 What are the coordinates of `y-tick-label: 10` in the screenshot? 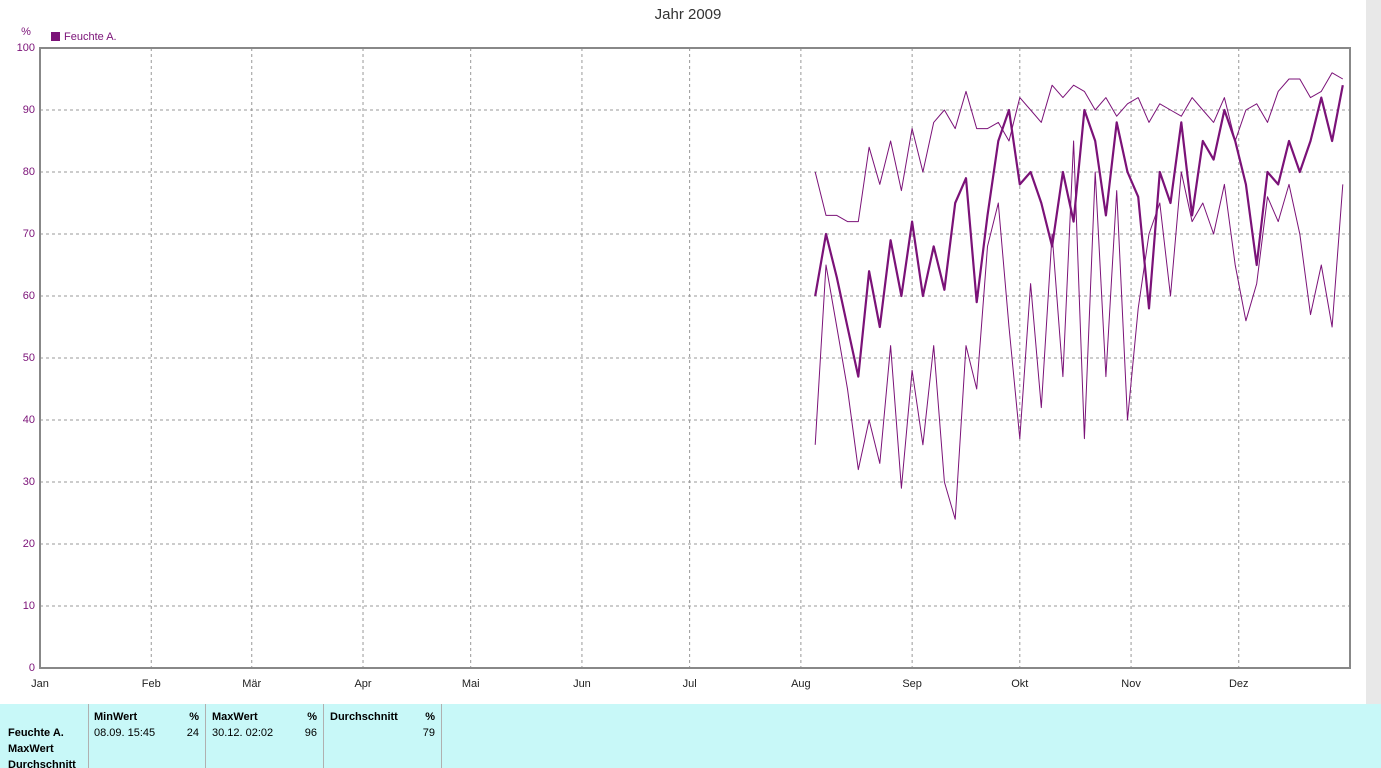 It's located at (29, 606).